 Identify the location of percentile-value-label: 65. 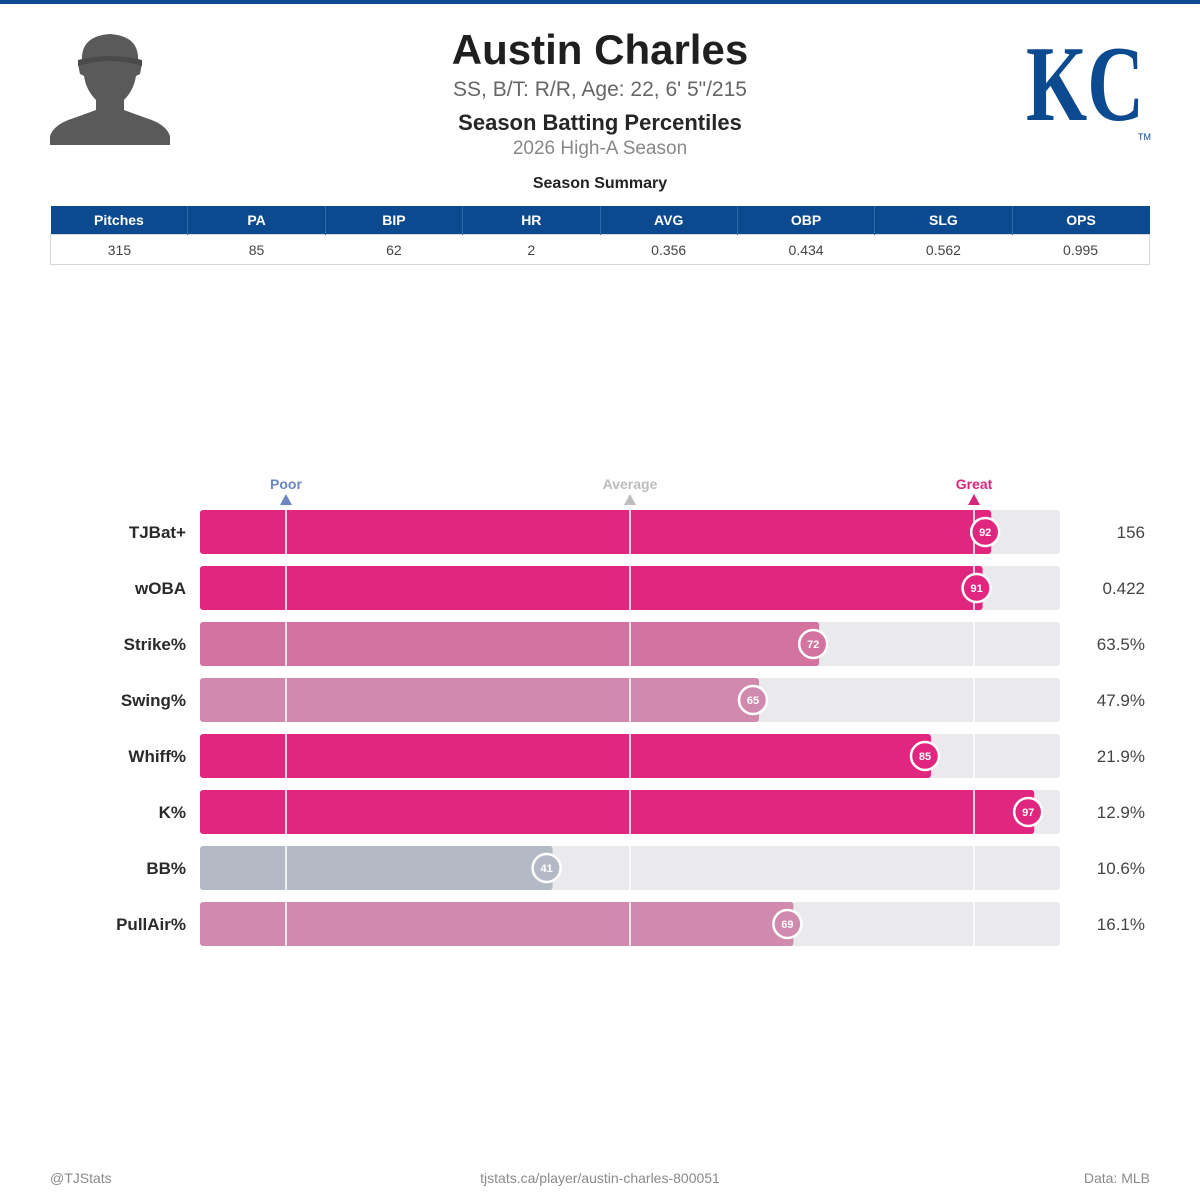
(753, 701).